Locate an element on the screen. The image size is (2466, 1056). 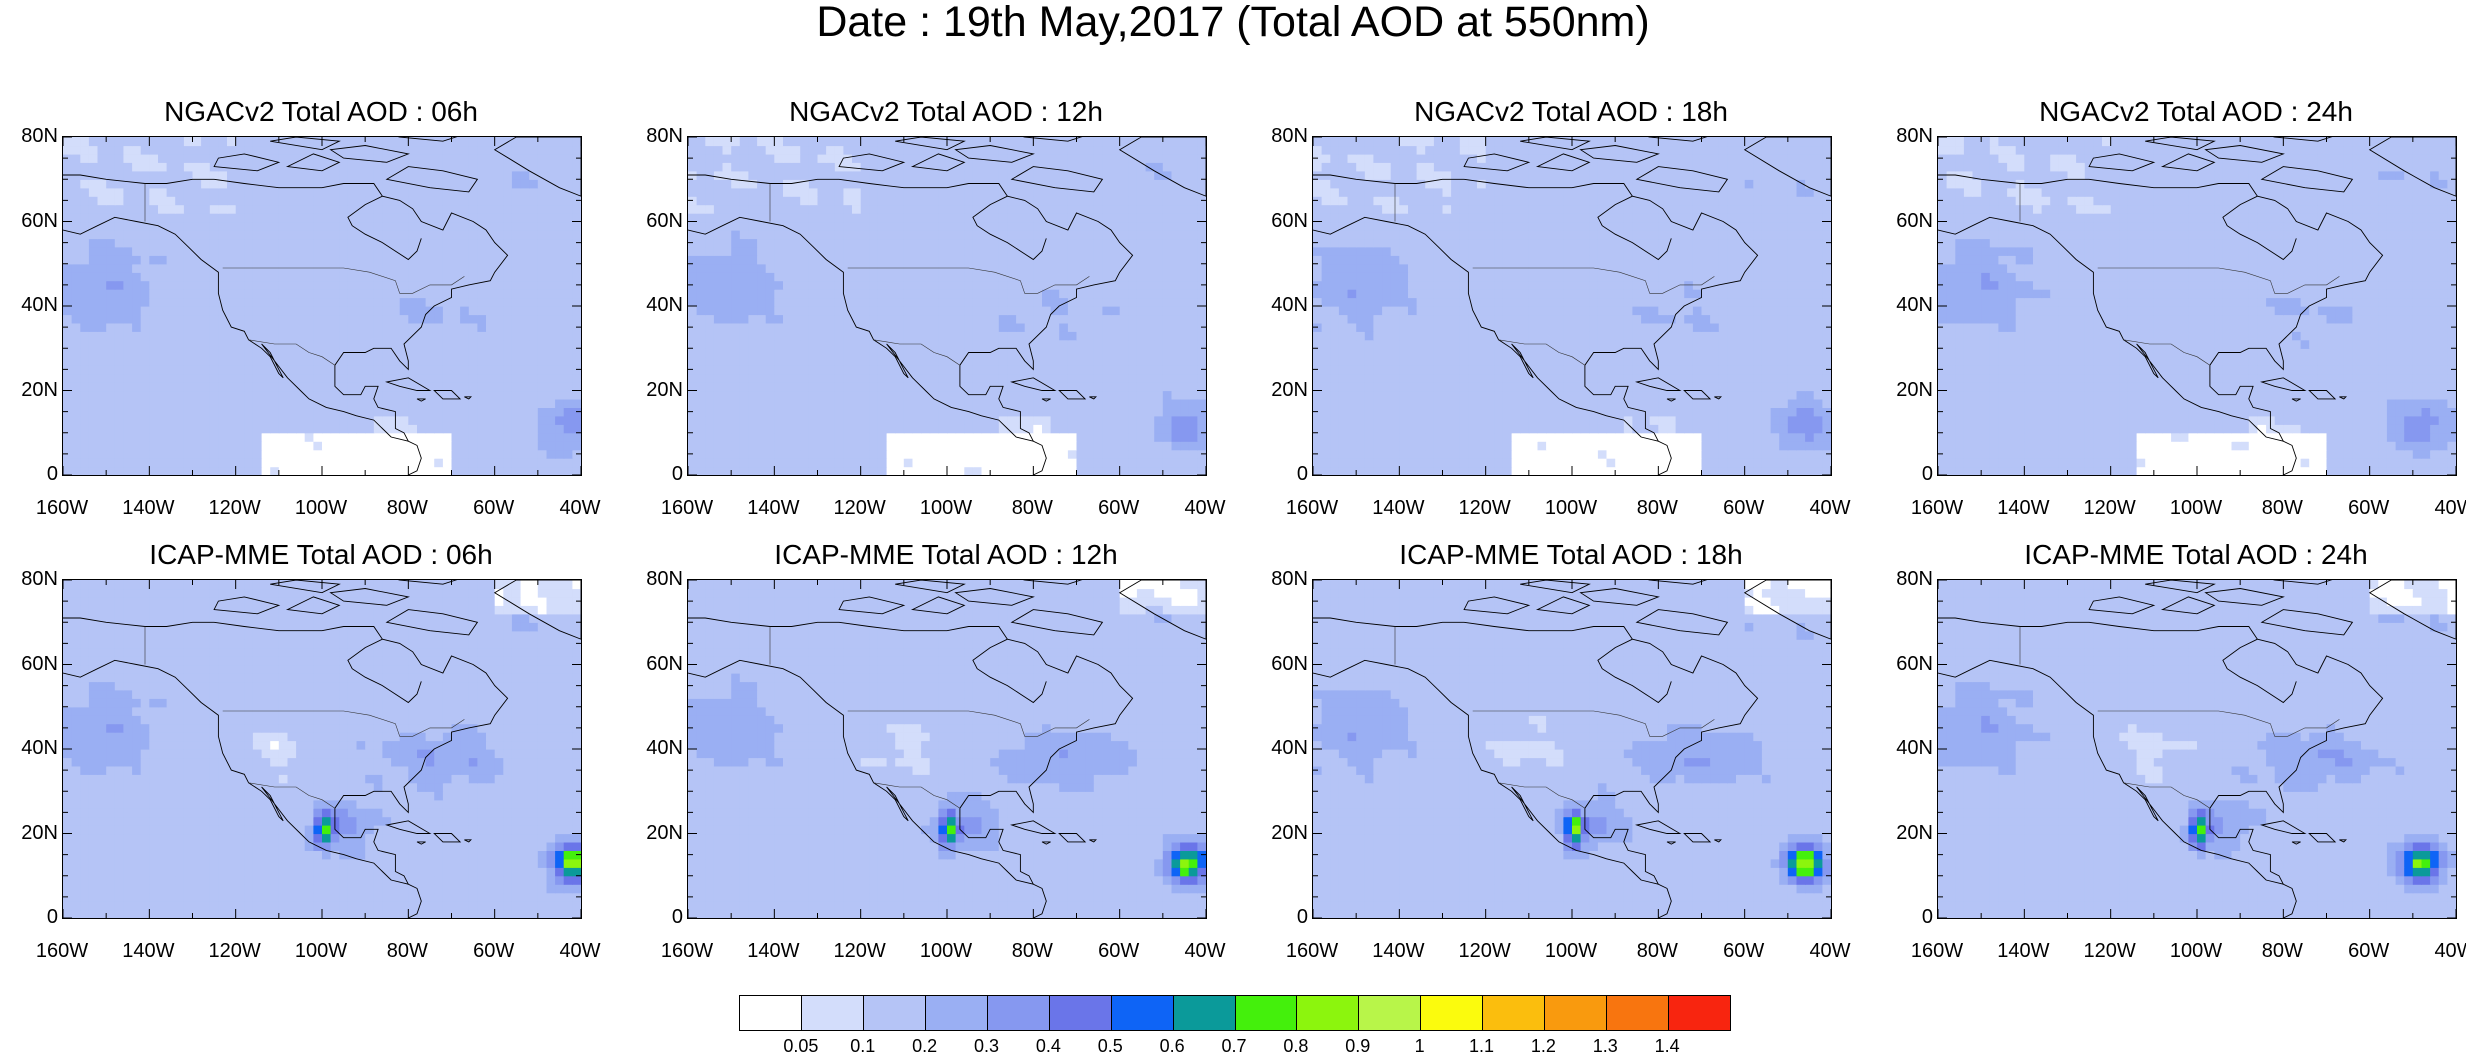
colorbar-label: 0.05 is located at coordinates (801, 1046).